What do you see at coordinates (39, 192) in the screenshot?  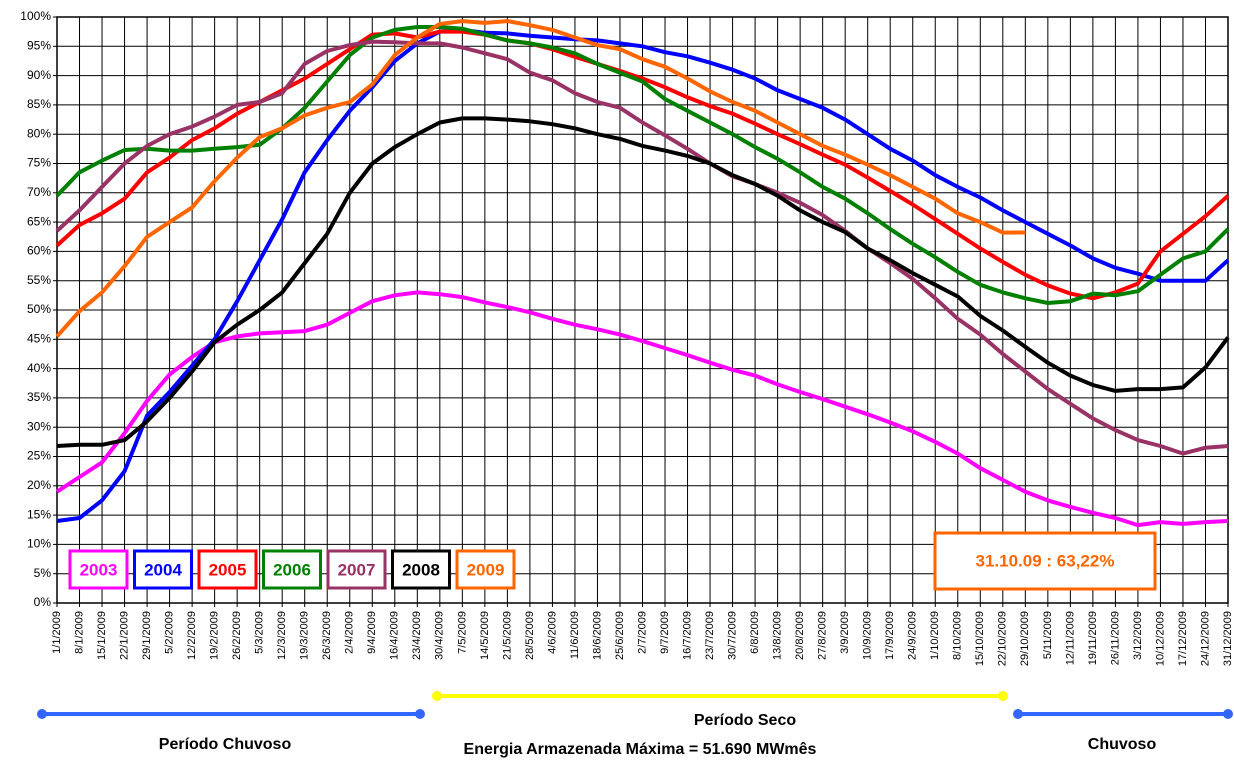 I see `y-tick-label: 70%` at bounding box center [39, 192].